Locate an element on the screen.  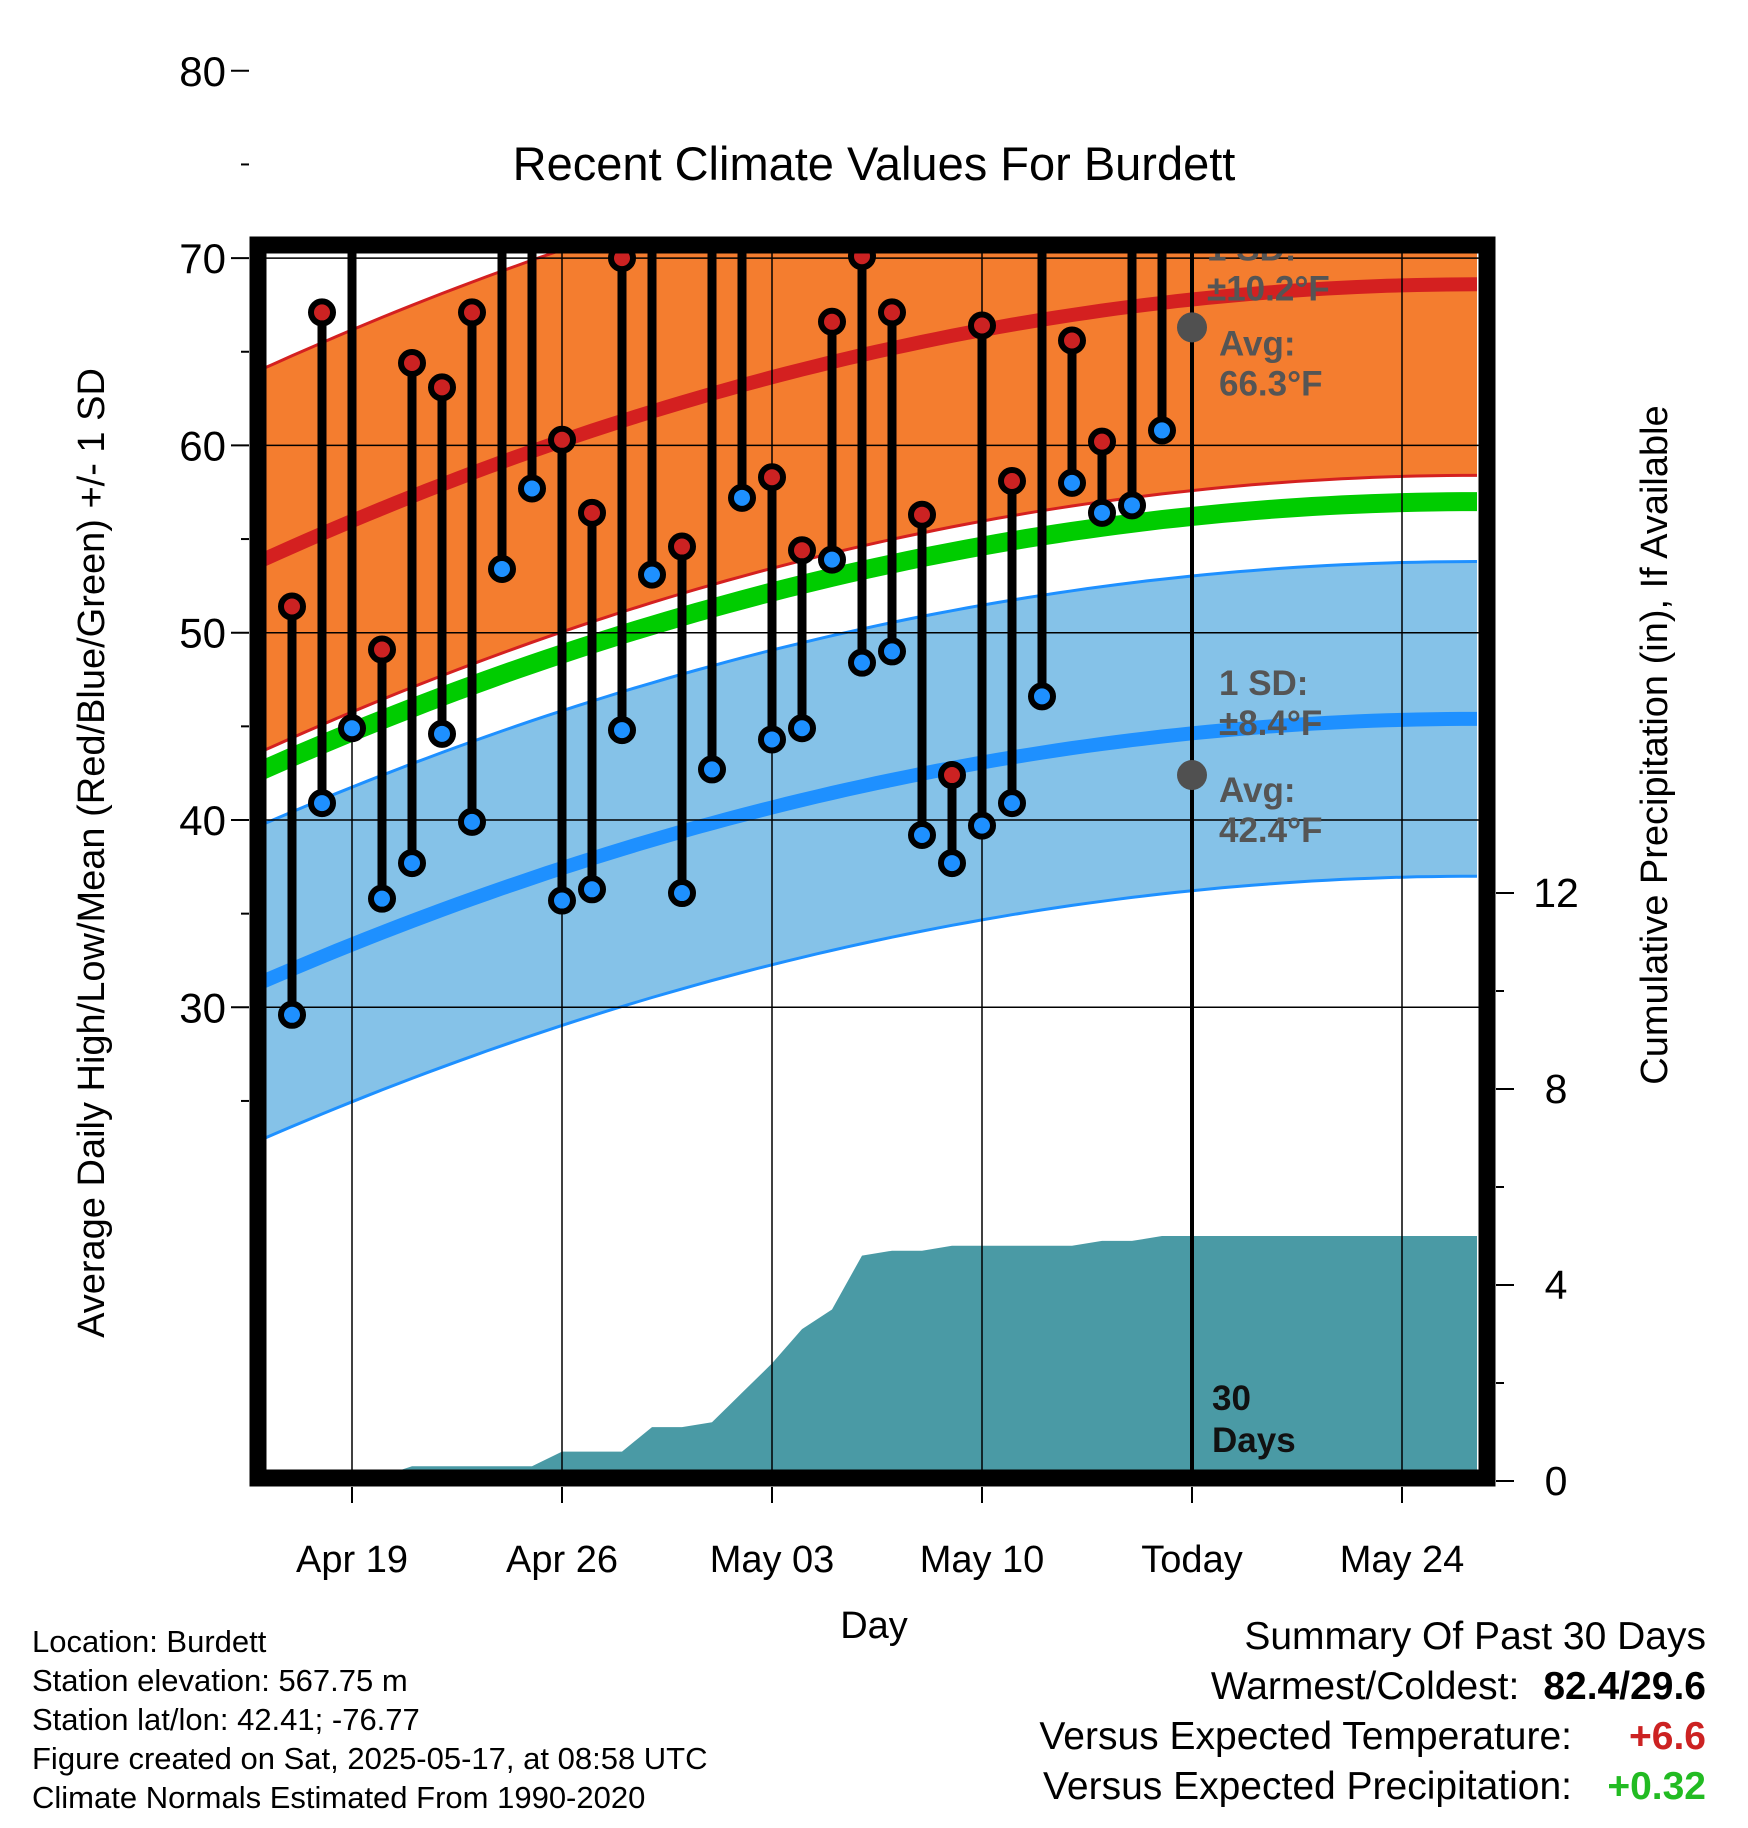
y-tick-label: 60 is located at coordinates (202, 445).